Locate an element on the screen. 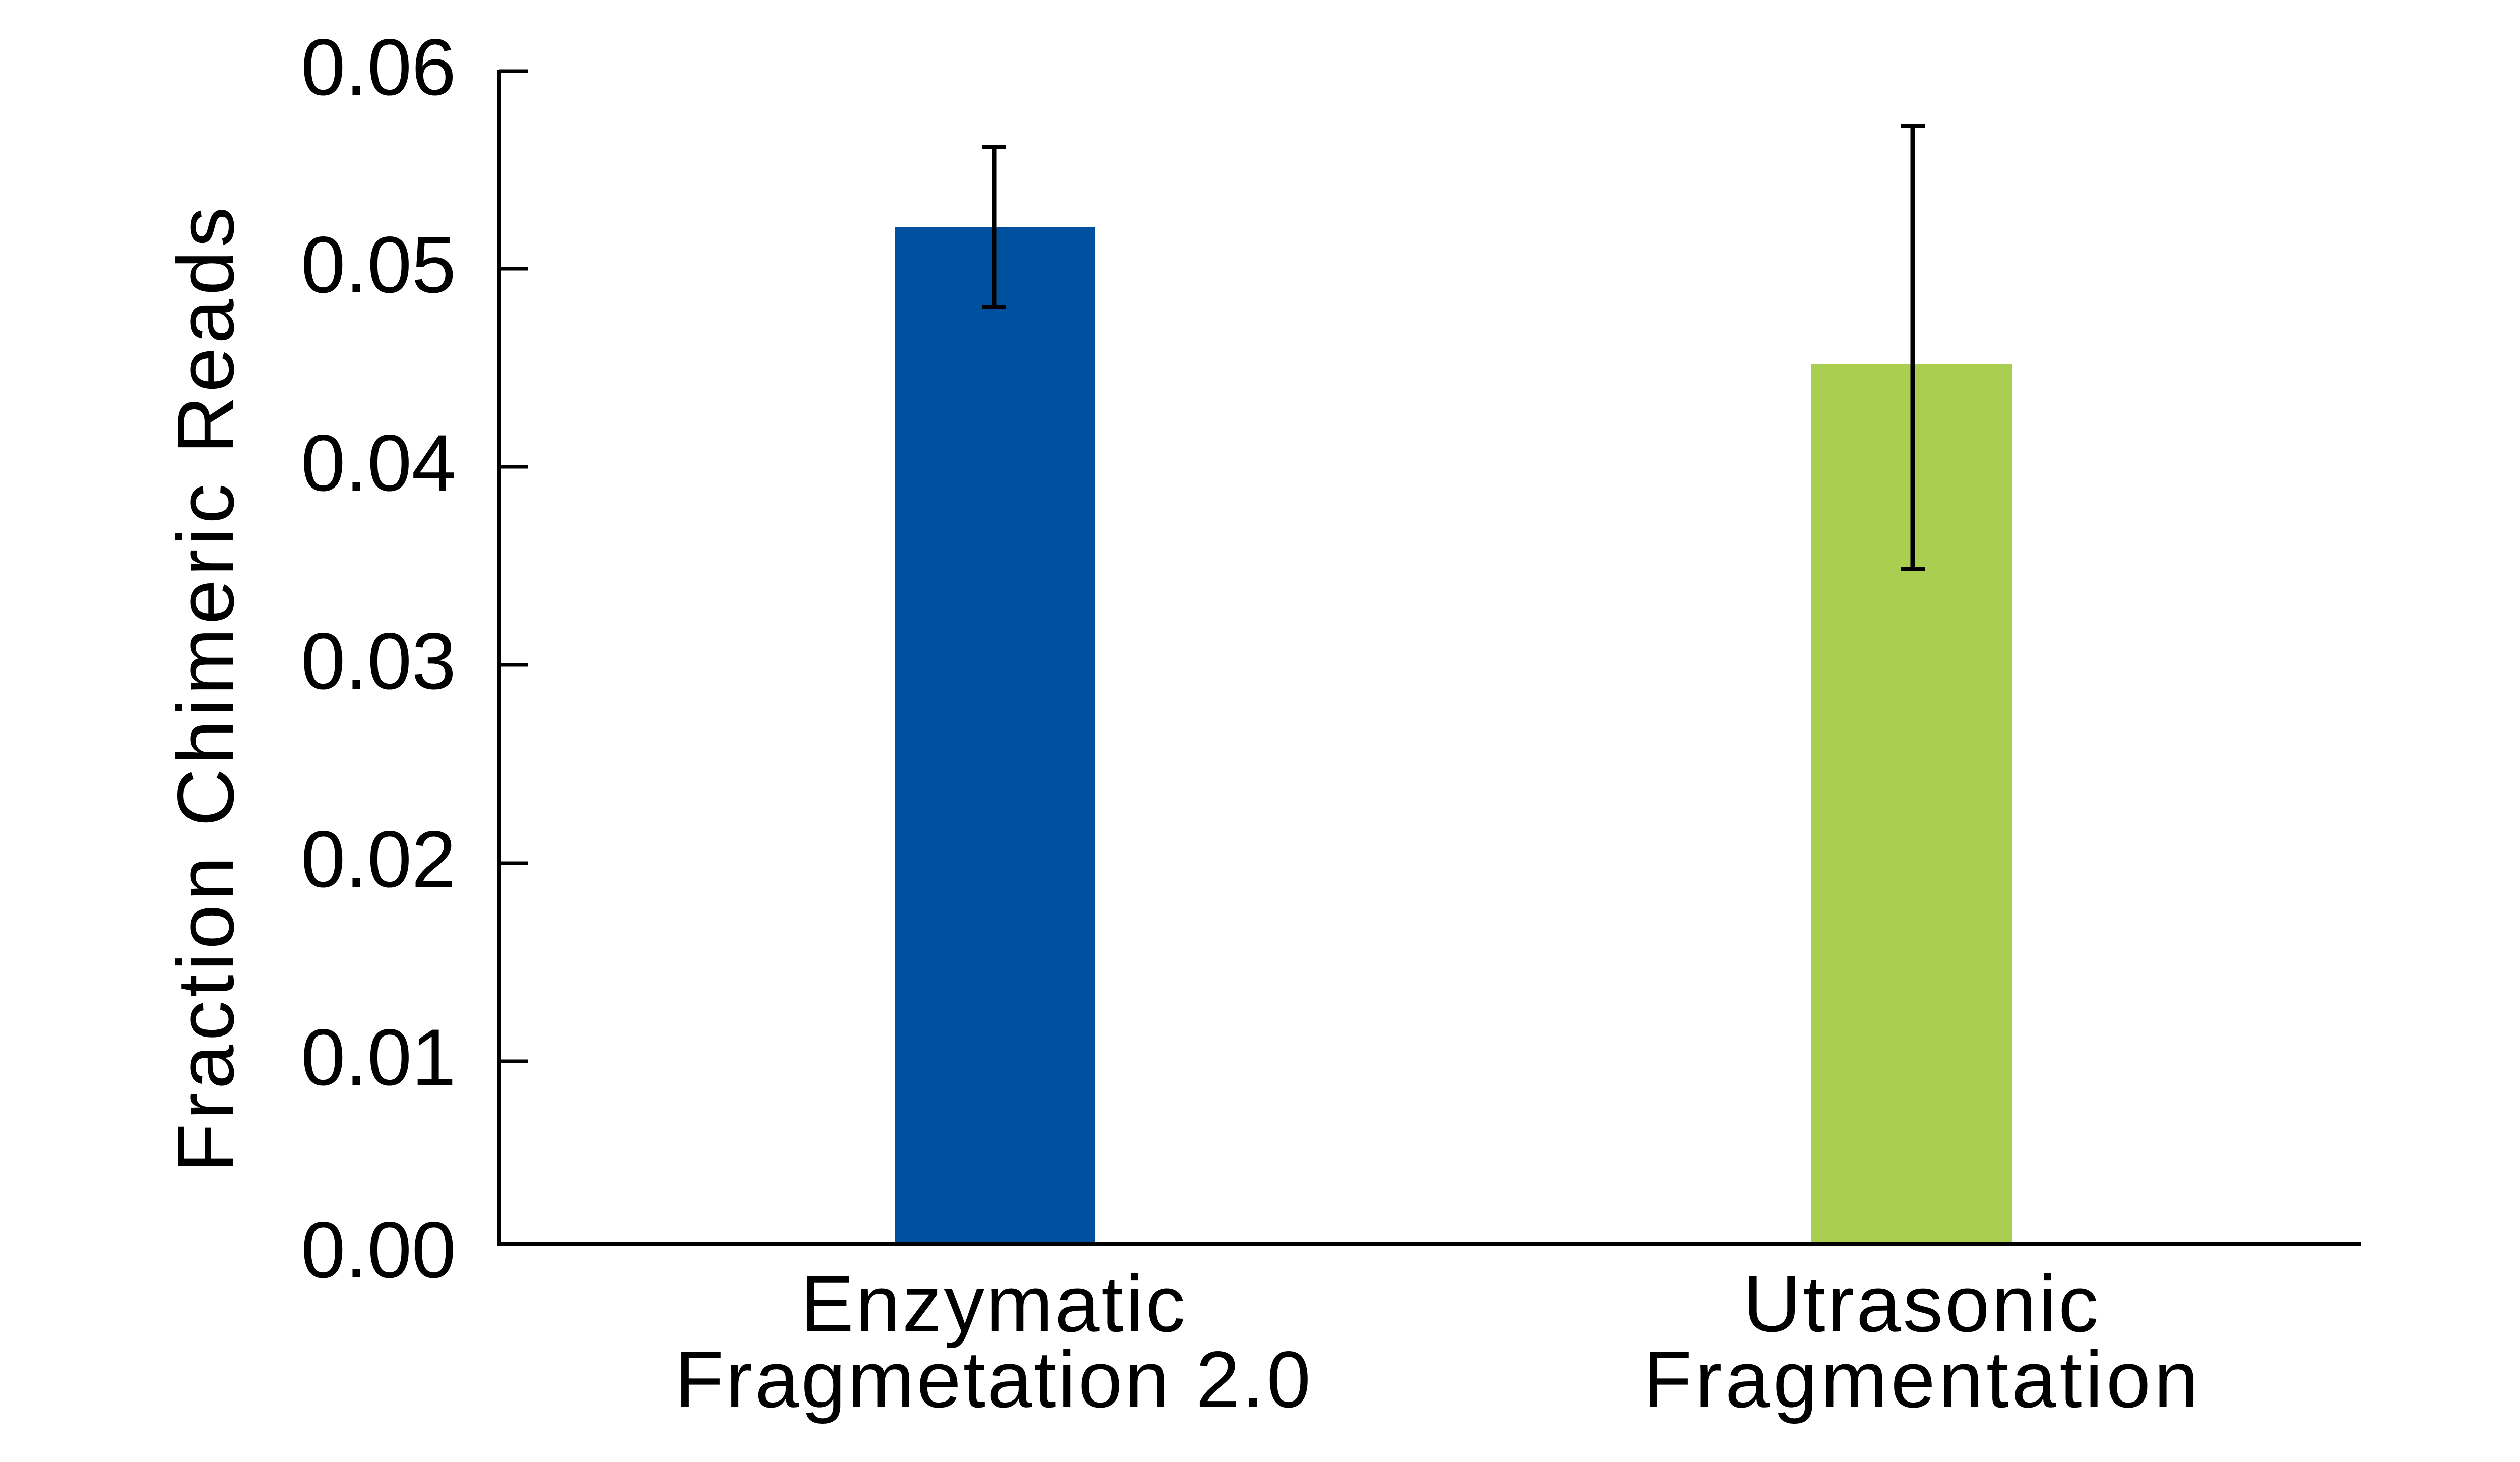 The height and width of the screenshot is (1462, 2520). svg-text: Fragmentation is located at coordinates (1921, 1379).